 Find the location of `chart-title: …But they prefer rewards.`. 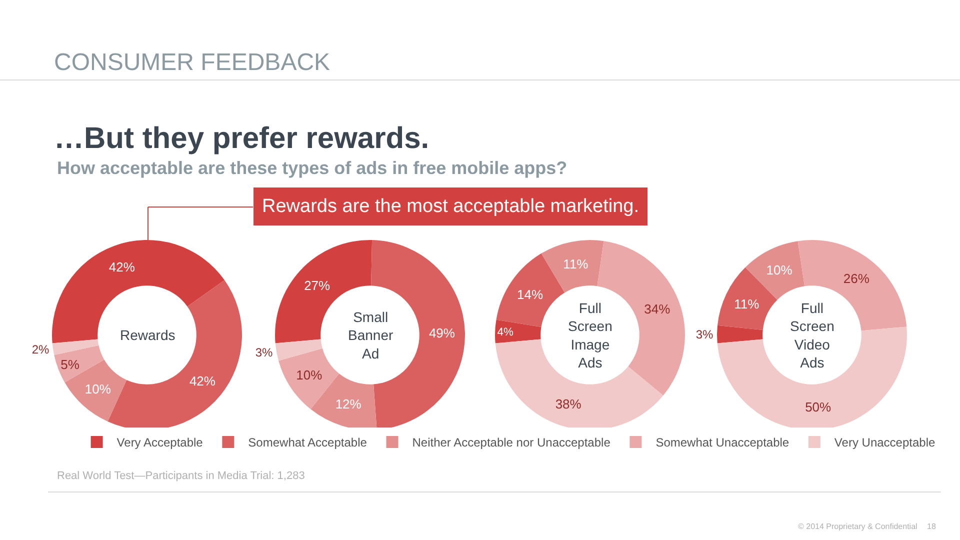

chart-title: …But they prefer rewards. is located at coordinates (242, 138).